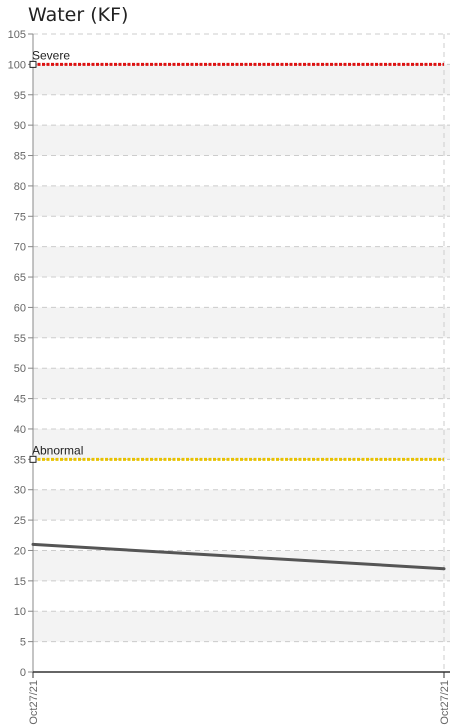 The image size is (450, 728). I want to click on y-tick-label: 10, so click(20, 612).